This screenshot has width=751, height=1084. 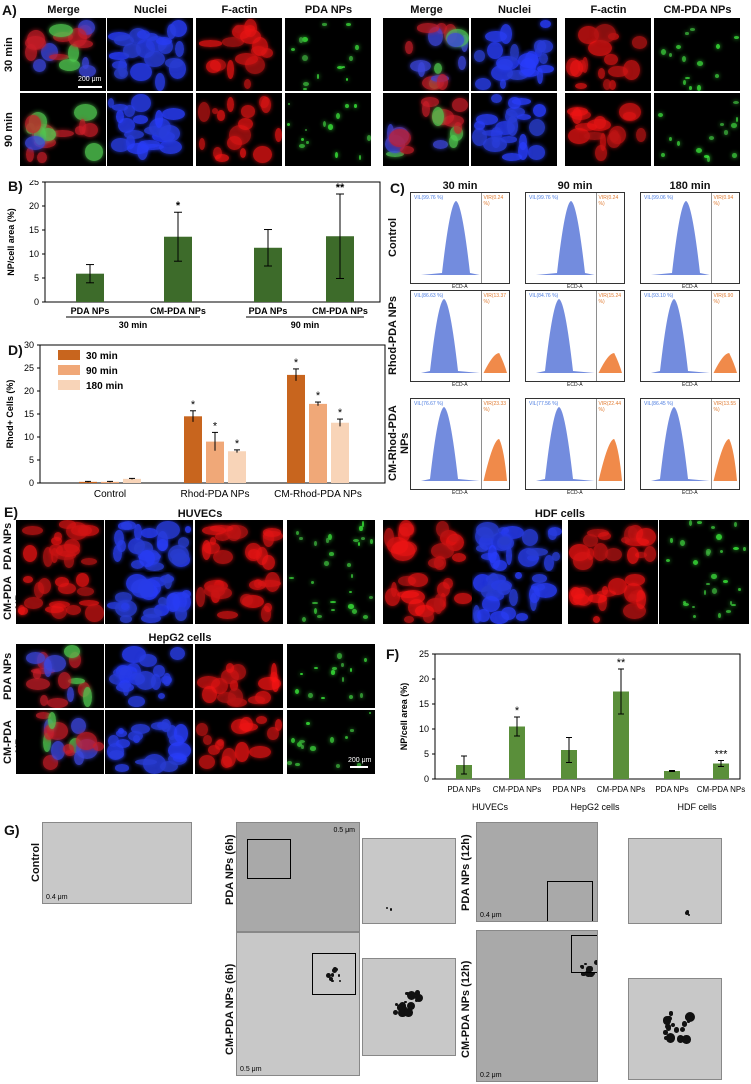 What do you see at coordinates (409, 1007) in the screenshot?
I see `tem-zoom` at bounding box center [409, 1007].